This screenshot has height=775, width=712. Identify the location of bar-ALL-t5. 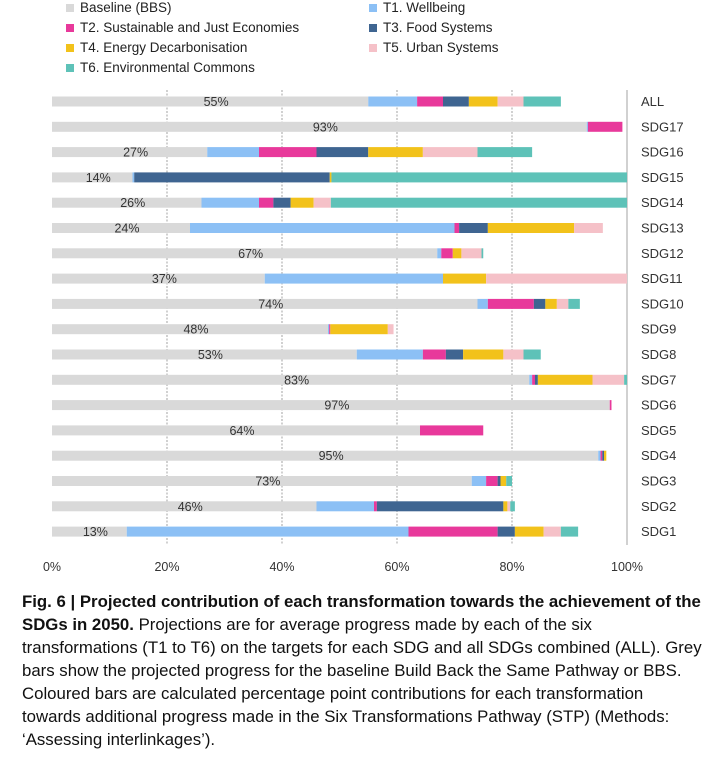
(510, 101).